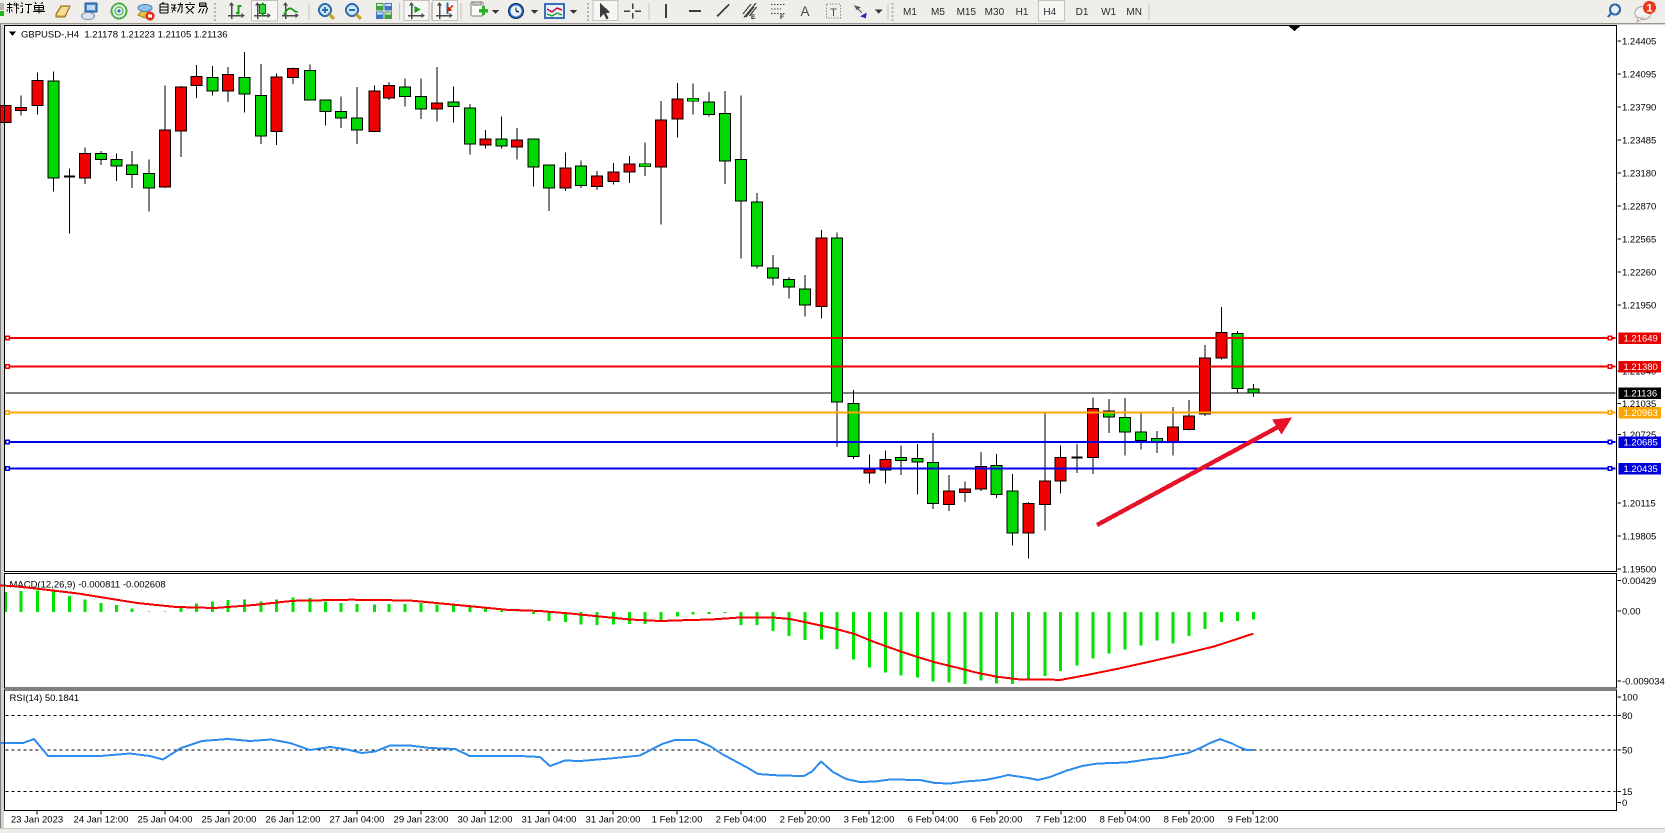  What do you see at coordinates (165, 820) in the screenshot?
I see `svg-text: 25 Jan 04:00` at bounding box center [165, 820].